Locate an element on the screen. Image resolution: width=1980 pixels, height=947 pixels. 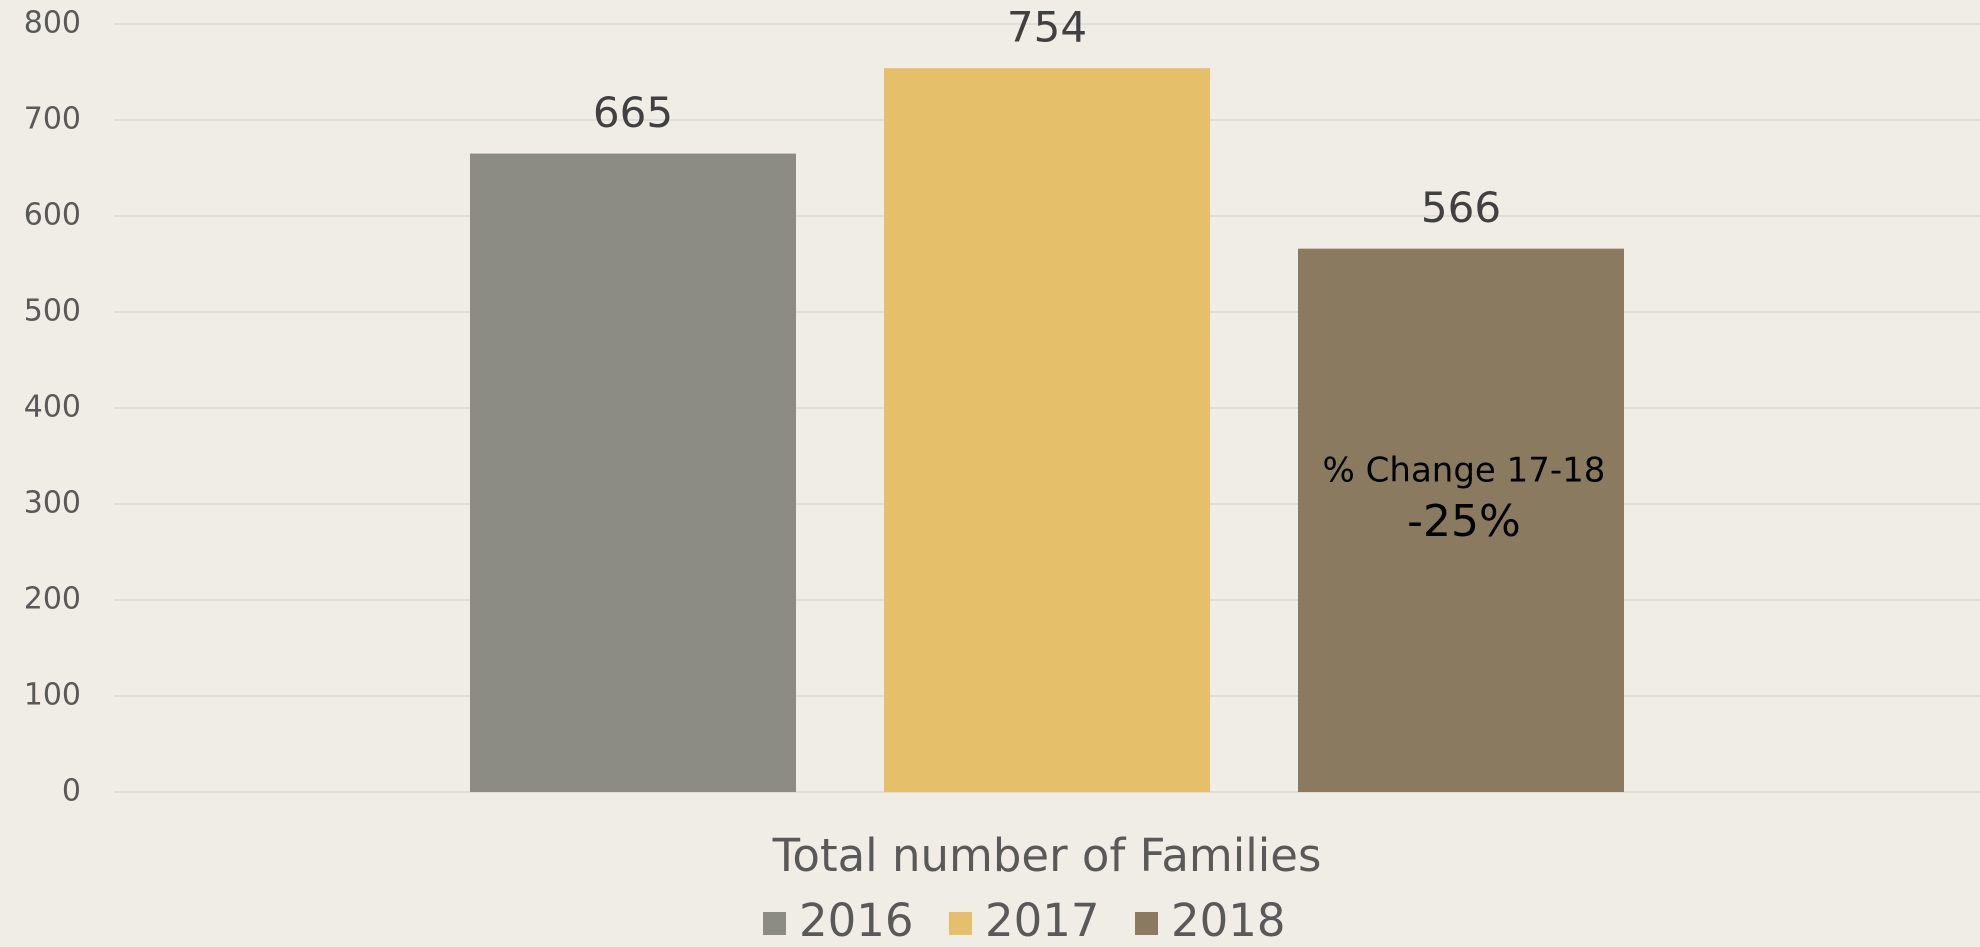
y-tick-label: 200 is located at coordinates (52, 599).